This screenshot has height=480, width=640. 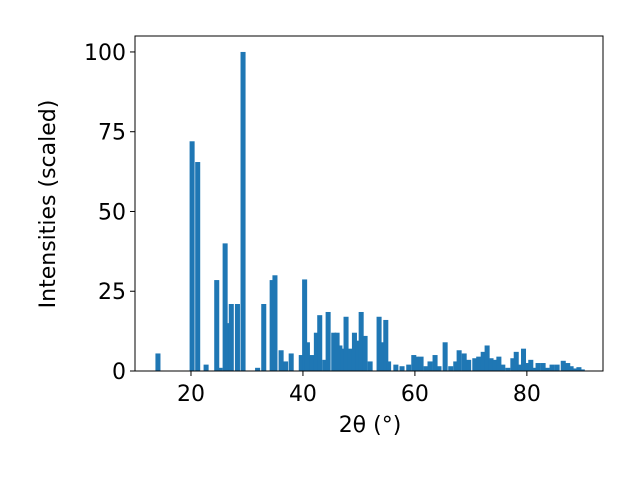 What do you see at coordinates (112, 212) in the screenshot?
I see `y-tick-label: 50` at bounding box center [112, 212].